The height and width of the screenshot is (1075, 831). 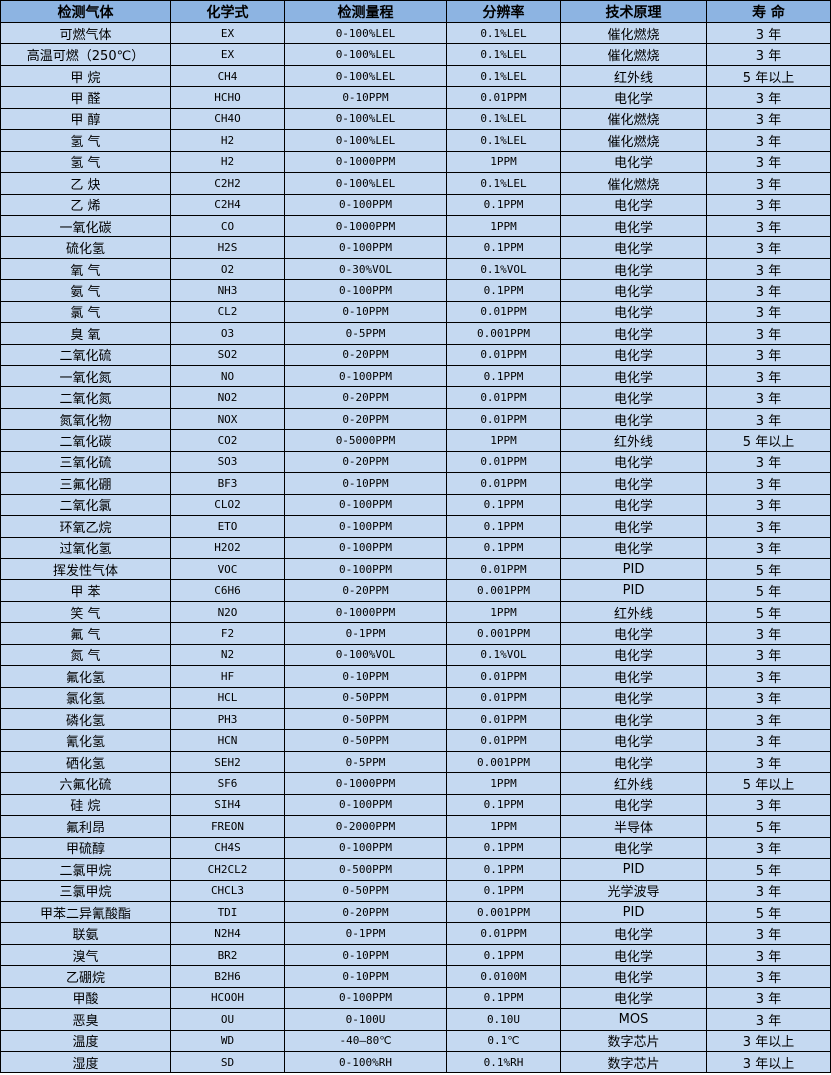 I want to click on table-row: 可燃气体 EX 0-100%LEL 0.1%LEL 催化燃烧 3 年, so click(x=415, y=33).